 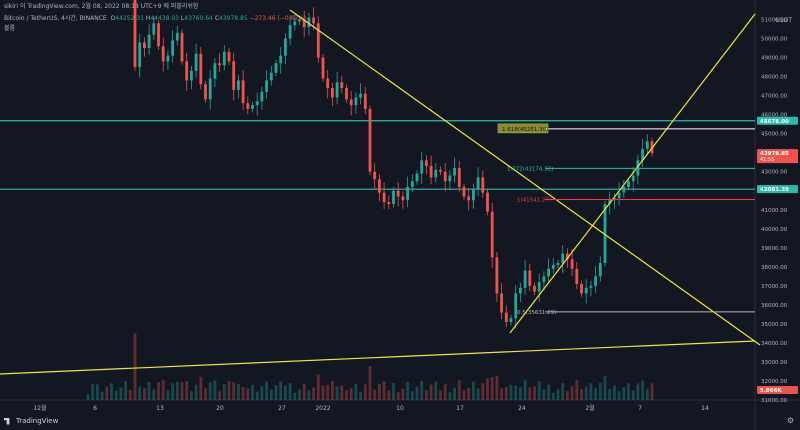 I want to click on y-tick-label: 38000.00, so click(x=774, y=268).